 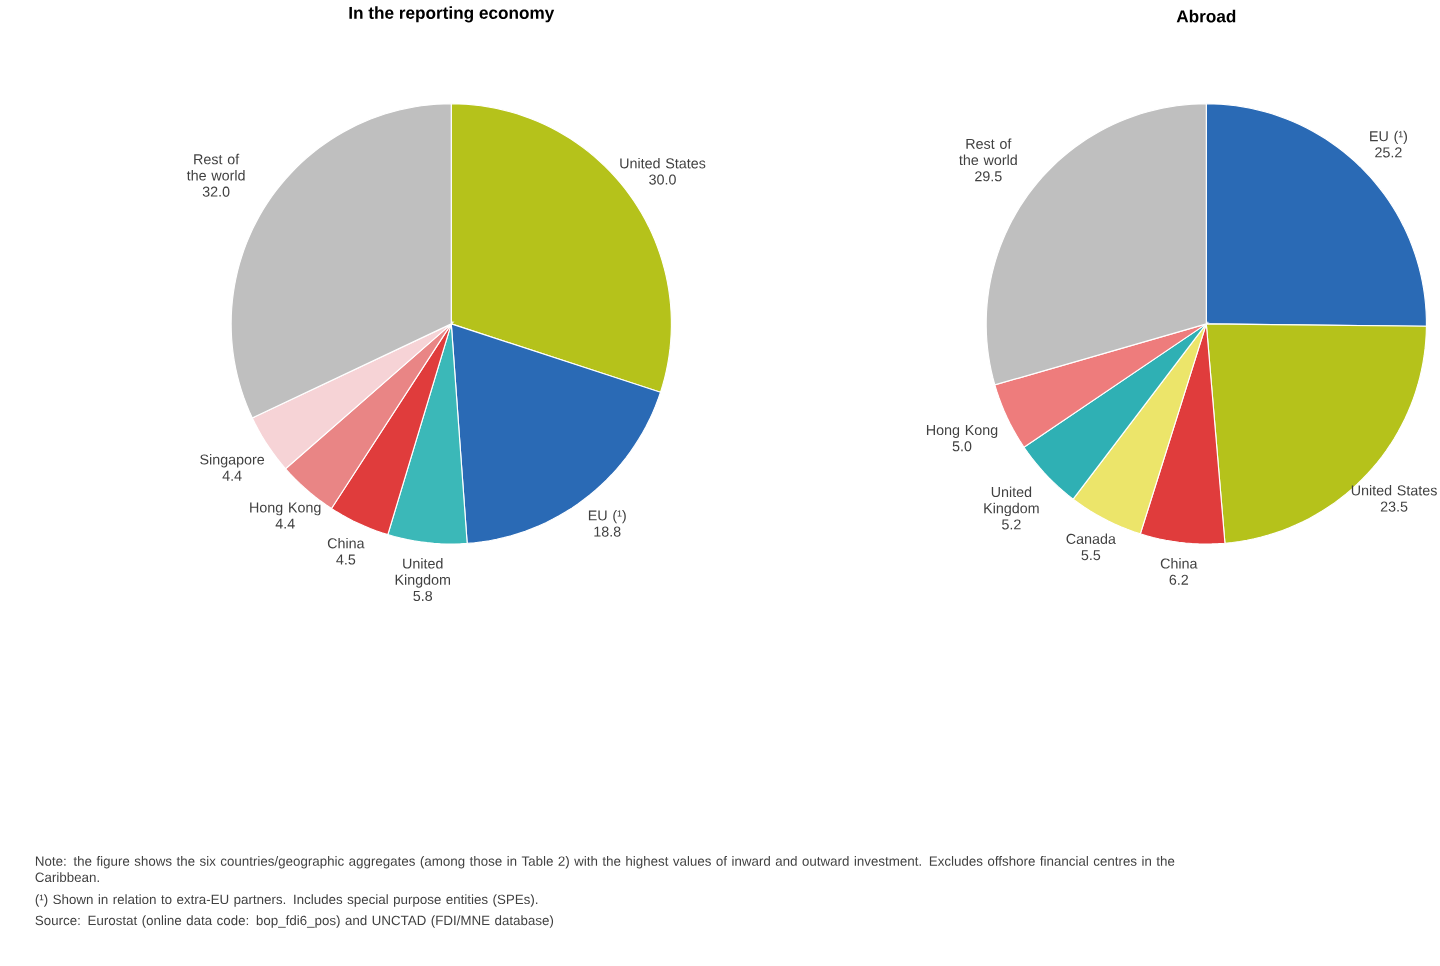 What do you see at coordinates (1206, 16) in the screenshot?
I see `chart-title: Abroad` at bounding box center [1206, 16].